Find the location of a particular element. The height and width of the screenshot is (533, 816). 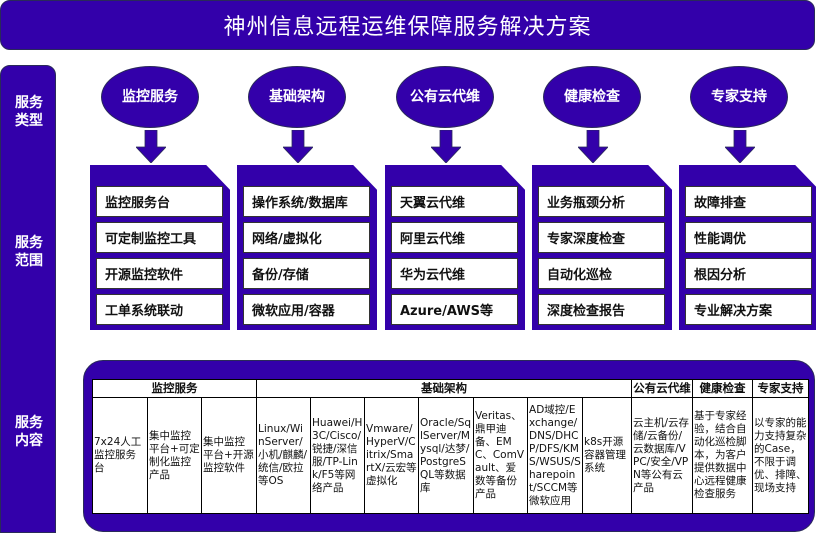

service-scope-item: 性能调优 is located at coordinates (748, 237).